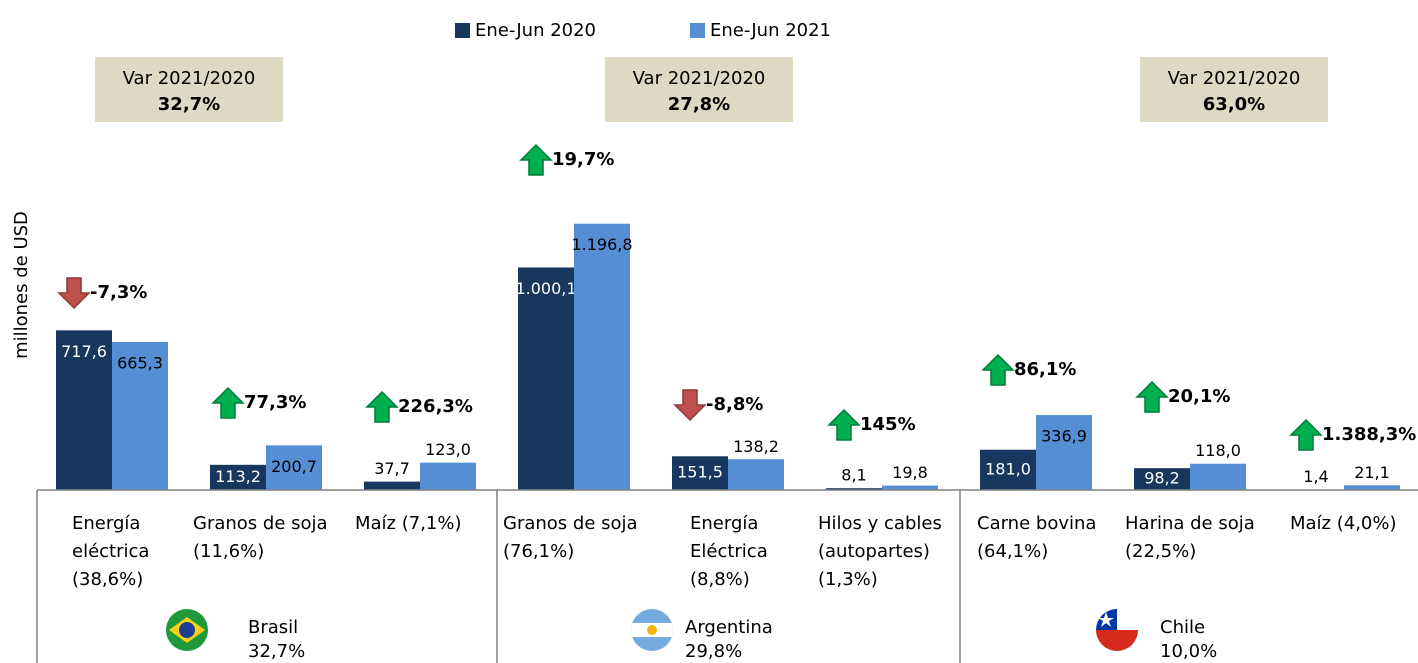  I want to click on x-tick-label: Maíz (7,1%), so click(408, 523).